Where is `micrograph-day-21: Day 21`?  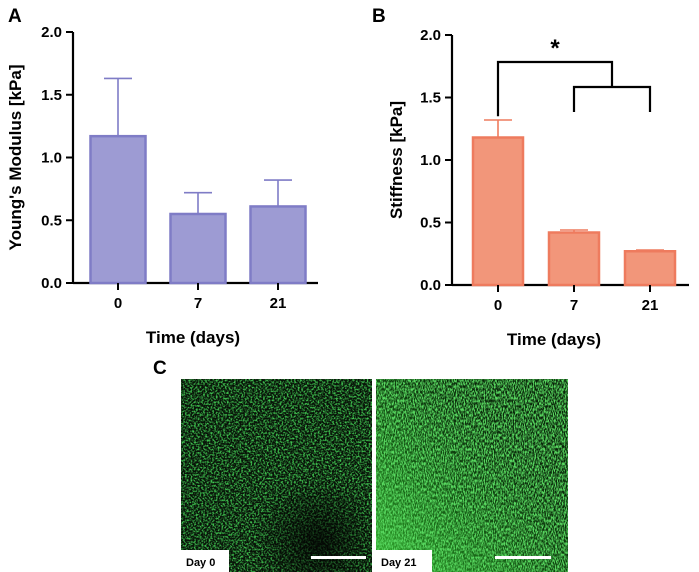
micrograph-day-21: Day 21 is located at coordinates (472, 475).